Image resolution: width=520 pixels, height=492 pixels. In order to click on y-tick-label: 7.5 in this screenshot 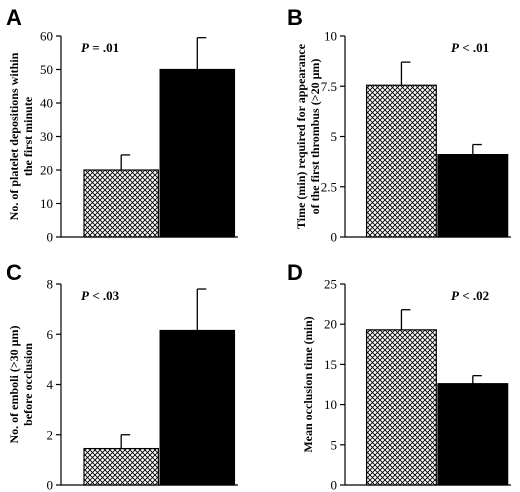, I will do `click(329, 86)`.